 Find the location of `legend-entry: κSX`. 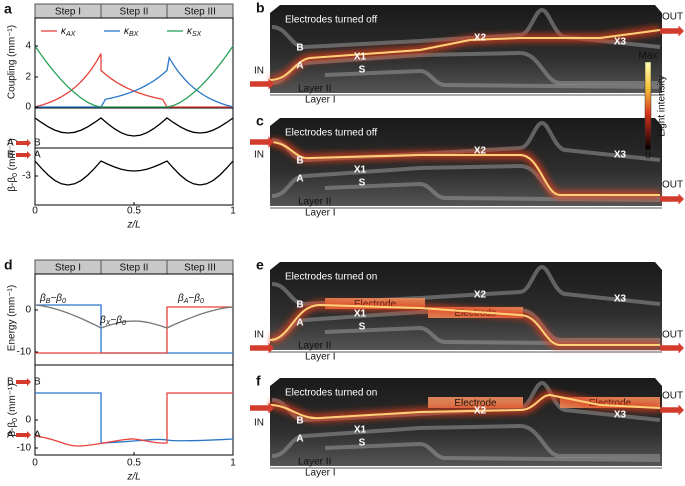

legend-entry: κSX is located at coordinates (194, 32).